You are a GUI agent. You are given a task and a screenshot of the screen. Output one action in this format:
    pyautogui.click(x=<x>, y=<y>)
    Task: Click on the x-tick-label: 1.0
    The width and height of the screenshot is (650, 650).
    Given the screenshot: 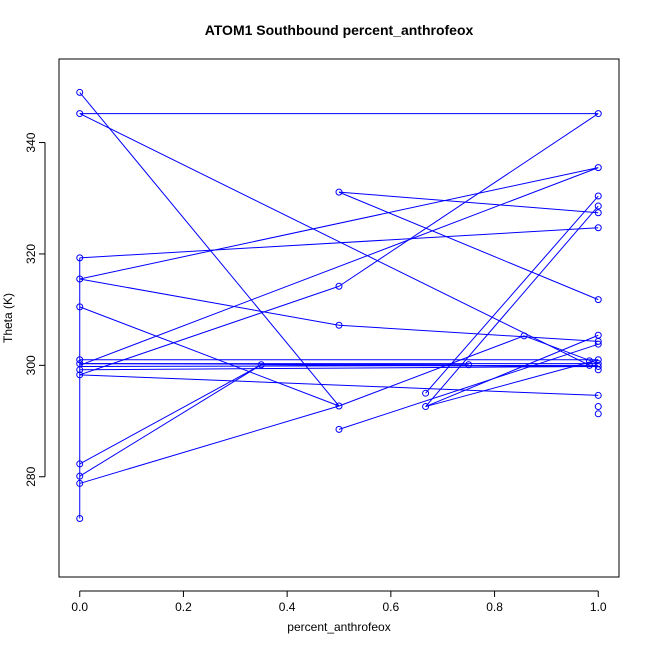 What is the action you would take?
    pyautogui.click(x=598, y=607)
    